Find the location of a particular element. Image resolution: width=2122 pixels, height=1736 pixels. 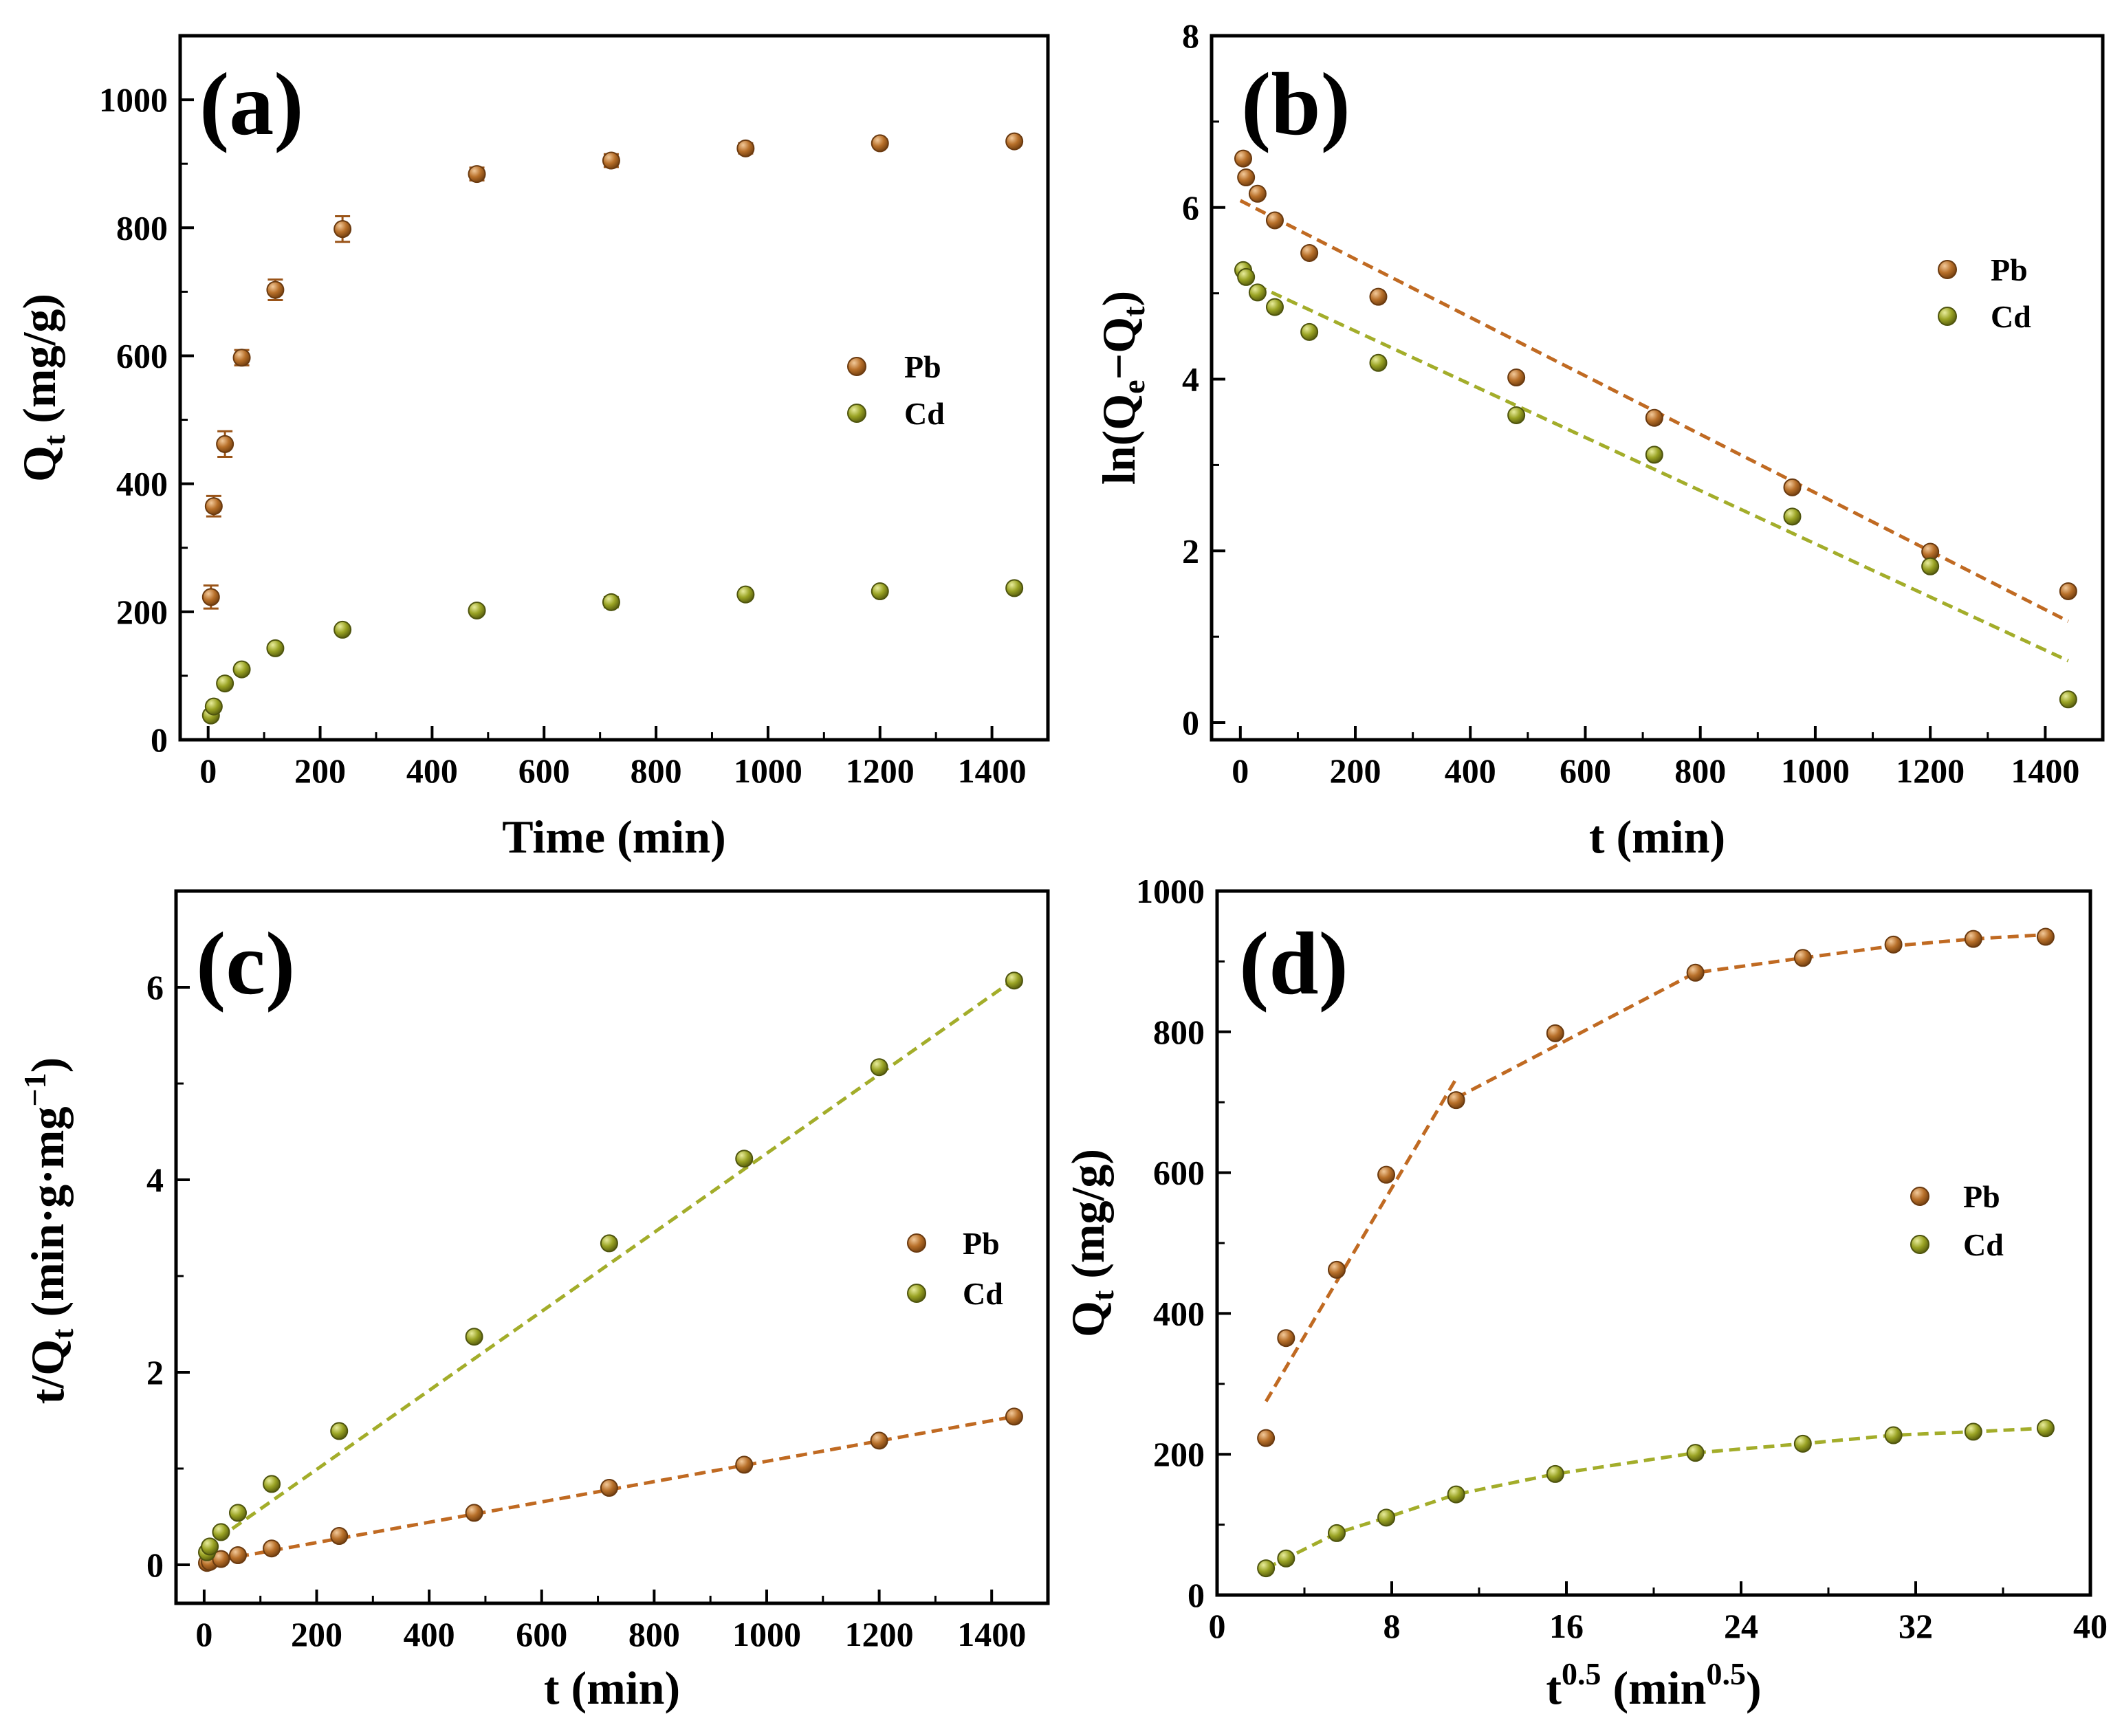

legend-label-cd-d: Cd is located at coordinates (1984, 1244).